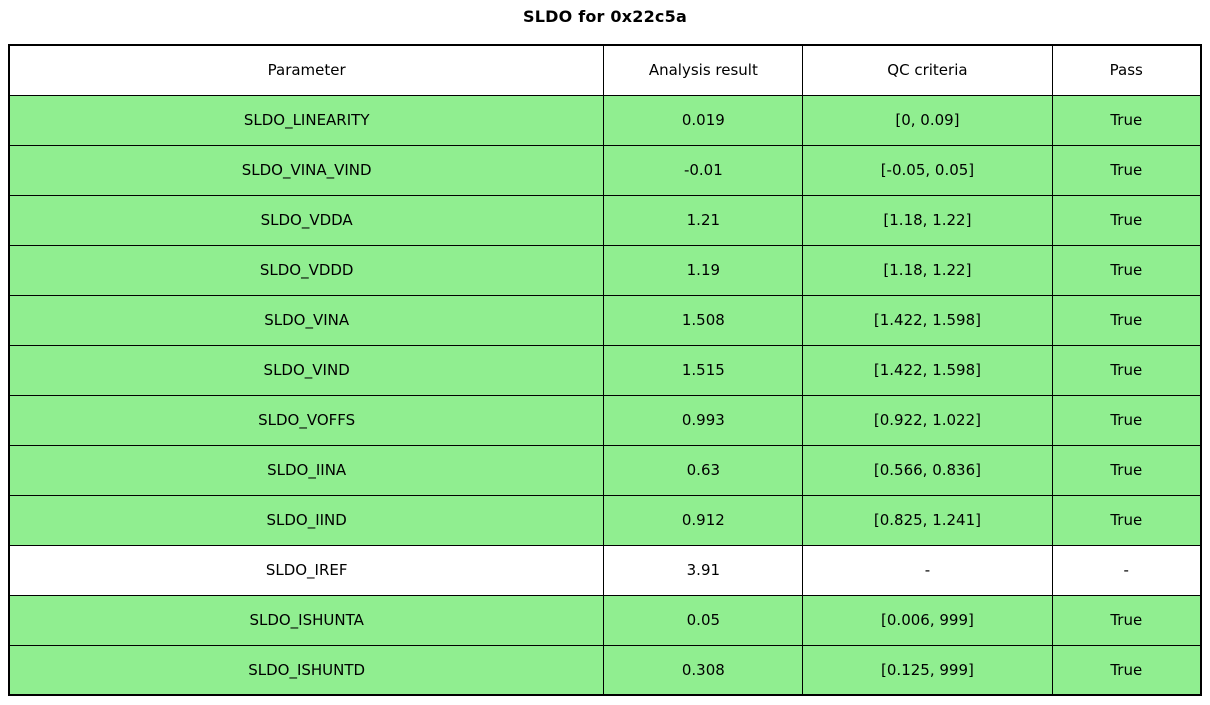 The width and height of the screenshot is (1210, 705). I want to click on cell-parameter: SLDO_VINA, so click(306, 320).